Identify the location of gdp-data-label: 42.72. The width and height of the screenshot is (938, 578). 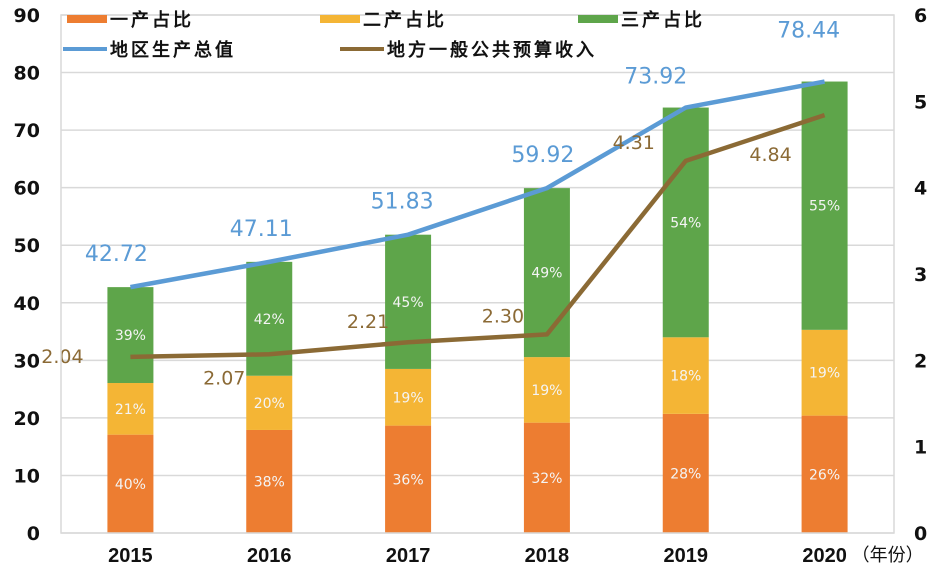
(116, 254).